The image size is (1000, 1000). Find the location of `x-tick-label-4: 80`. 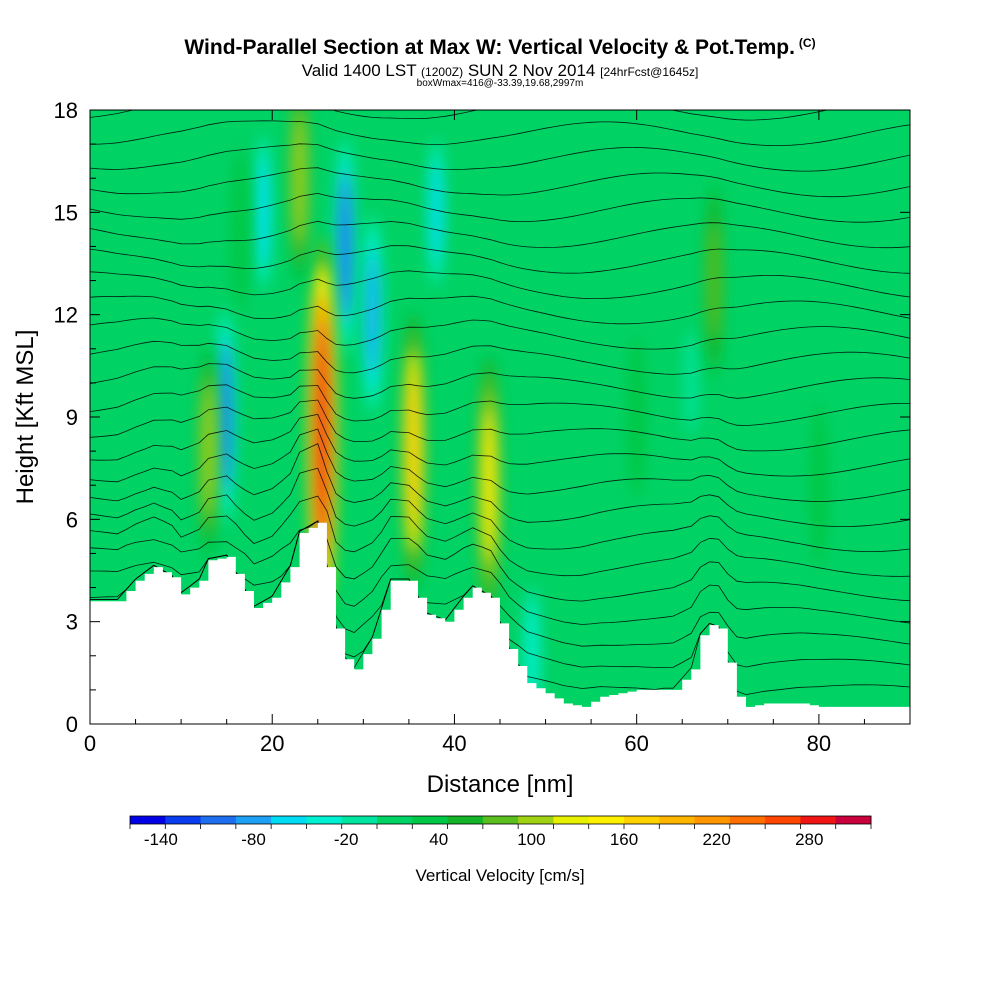

x-tick-label-4: 80 is located at coordinates (819, 743).